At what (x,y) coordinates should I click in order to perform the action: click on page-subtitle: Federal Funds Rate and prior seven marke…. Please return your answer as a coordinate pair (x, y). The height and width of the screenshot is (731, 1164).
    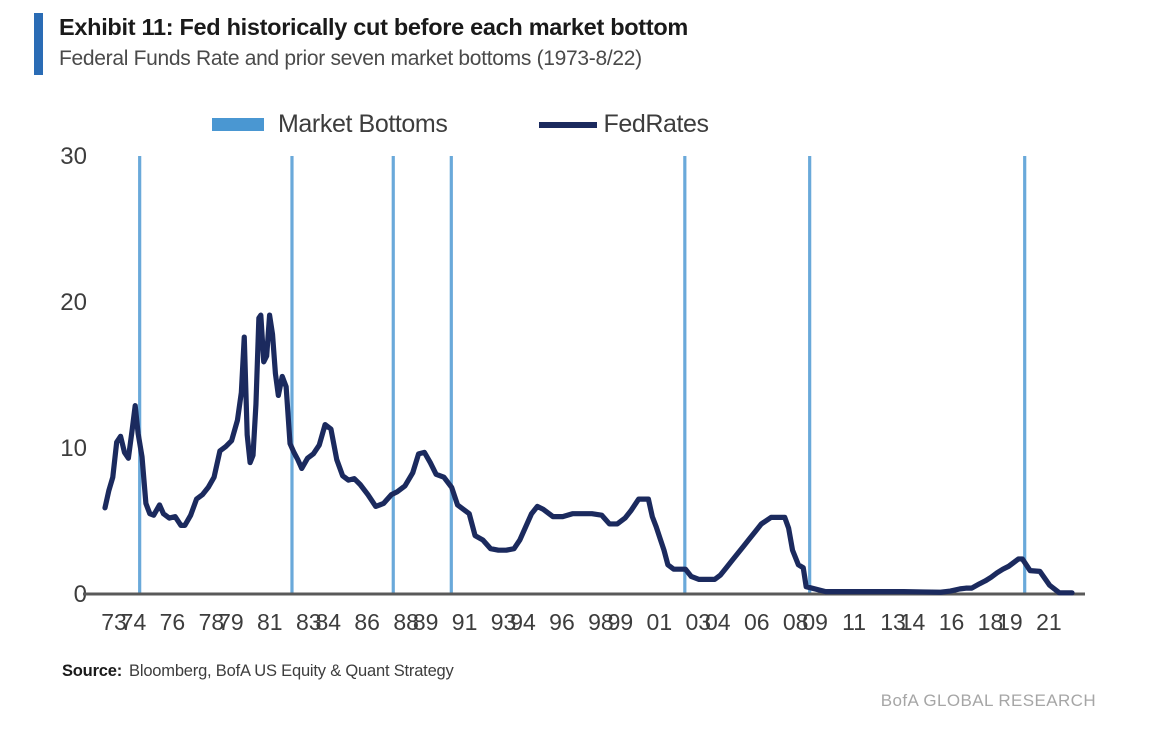
    Looking at the image, I should click on (350, 58).